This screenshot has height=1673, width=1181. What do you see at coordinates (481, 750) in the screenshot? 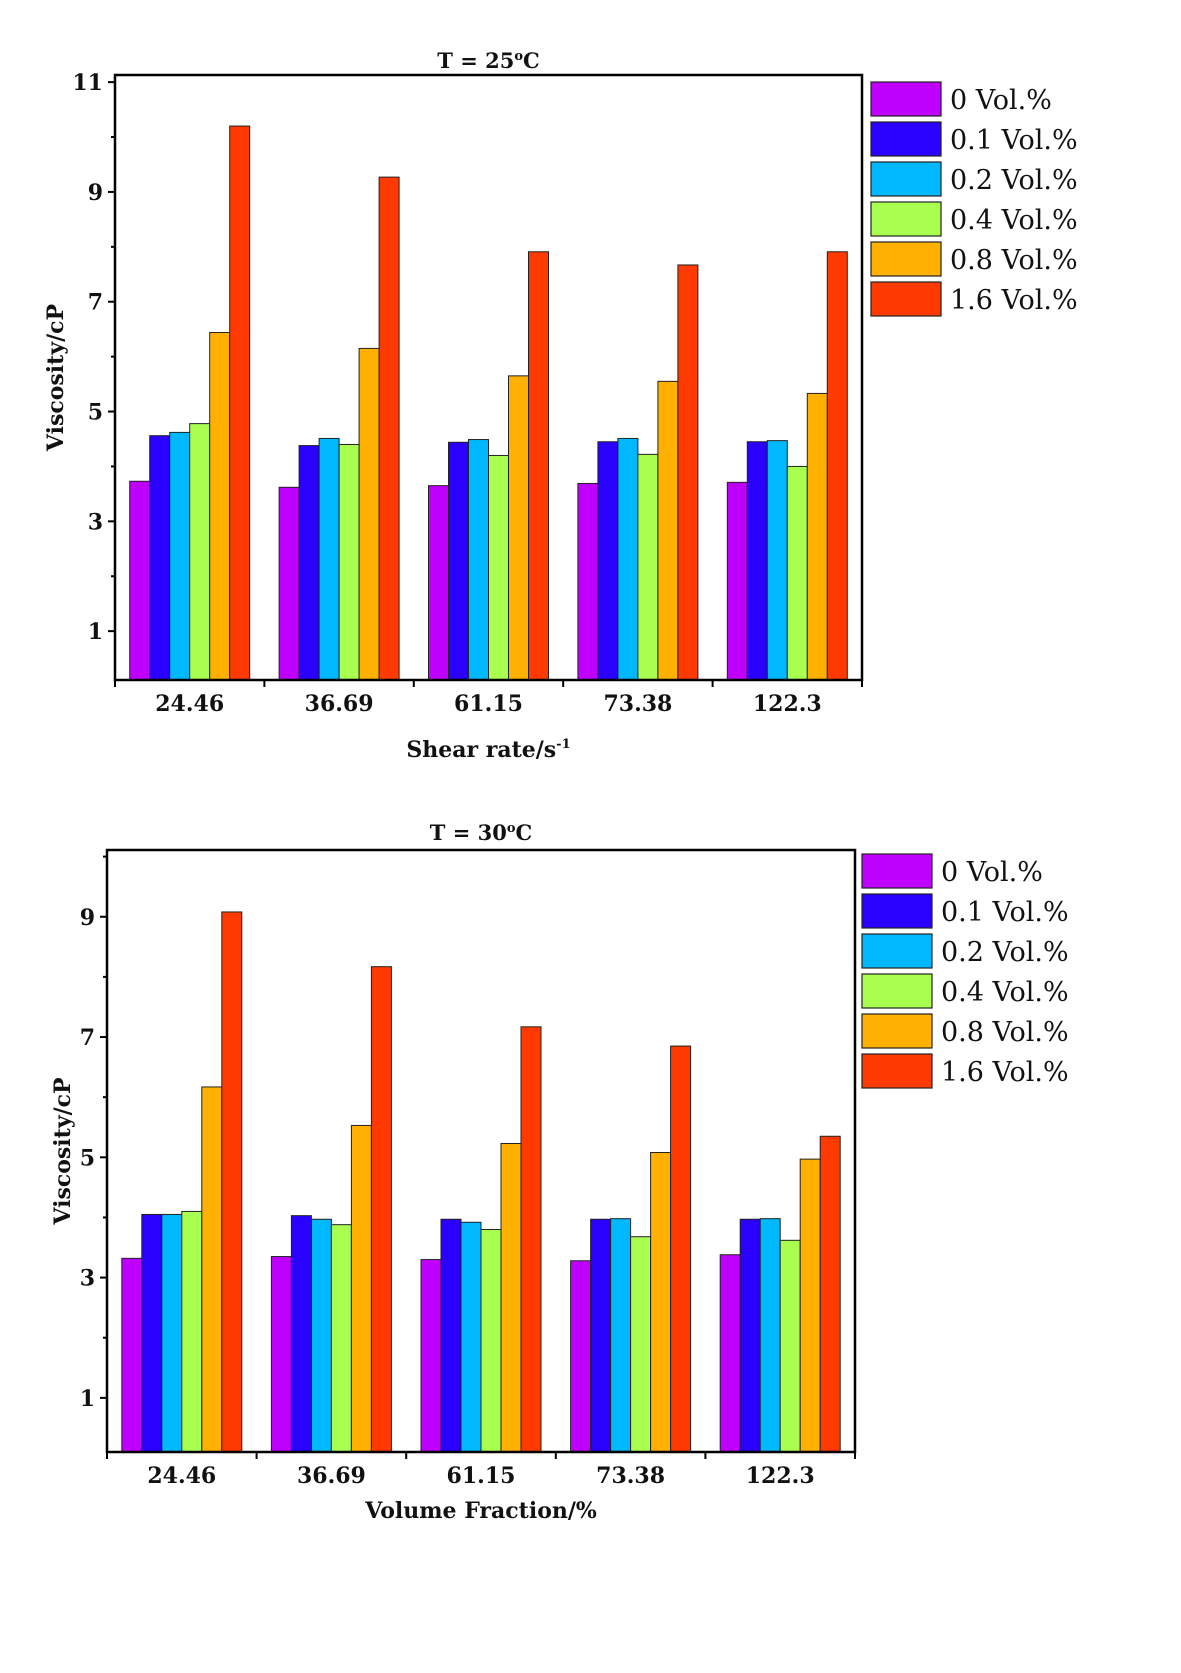
I see `x-label-text: Shear rate/s` at bounding box center [481, 750].